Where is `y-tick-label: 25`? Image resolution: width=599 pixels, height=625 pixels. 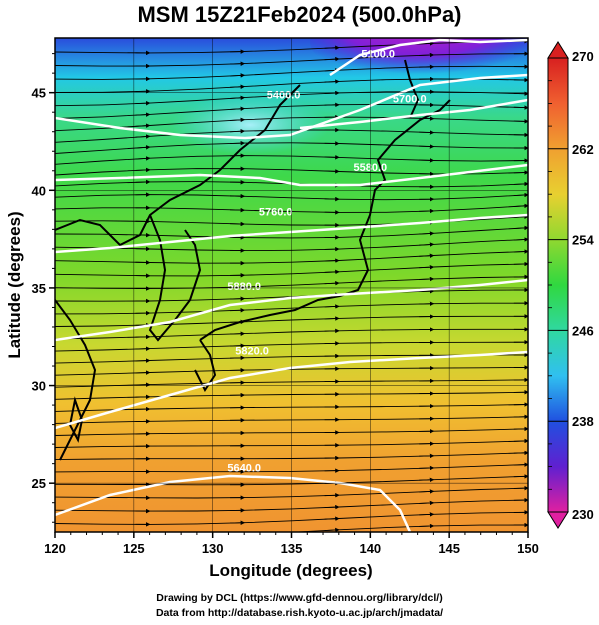 y-tick-label: 25 is located at coordinates (39, 483).